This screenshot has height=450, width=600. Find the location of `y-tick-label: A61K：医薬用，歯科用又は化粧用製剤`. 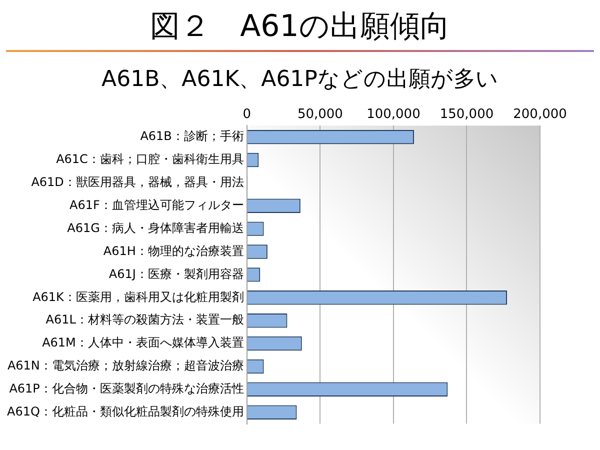

y-tick-label: A61K：医薬用，歯科用又は化粧用製剤 is located at coordinates (138, 297).